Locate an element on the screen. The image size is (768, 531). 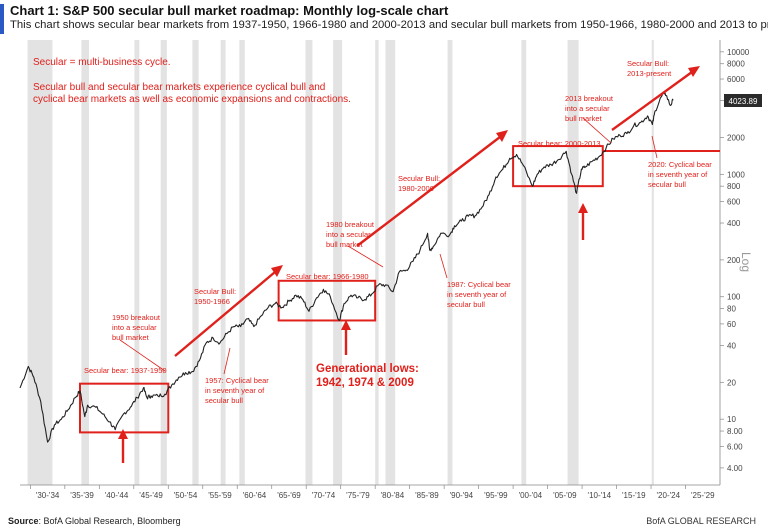
label-1987-bear: secular bull is located at coordinates (466, 304).